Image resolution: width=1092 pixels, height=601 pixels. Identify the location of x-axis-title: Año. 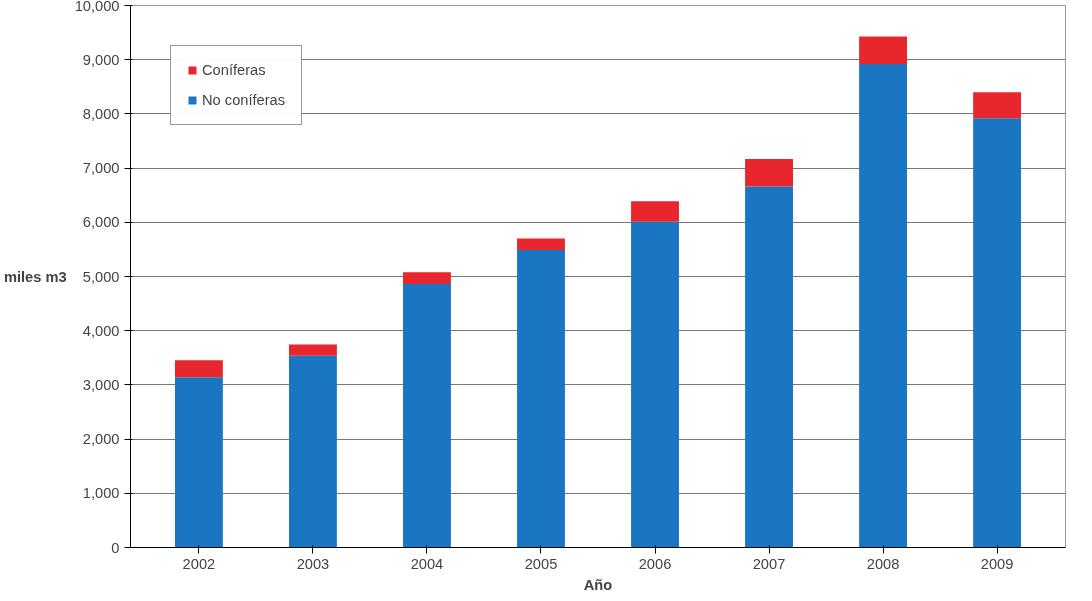
(598, 584).